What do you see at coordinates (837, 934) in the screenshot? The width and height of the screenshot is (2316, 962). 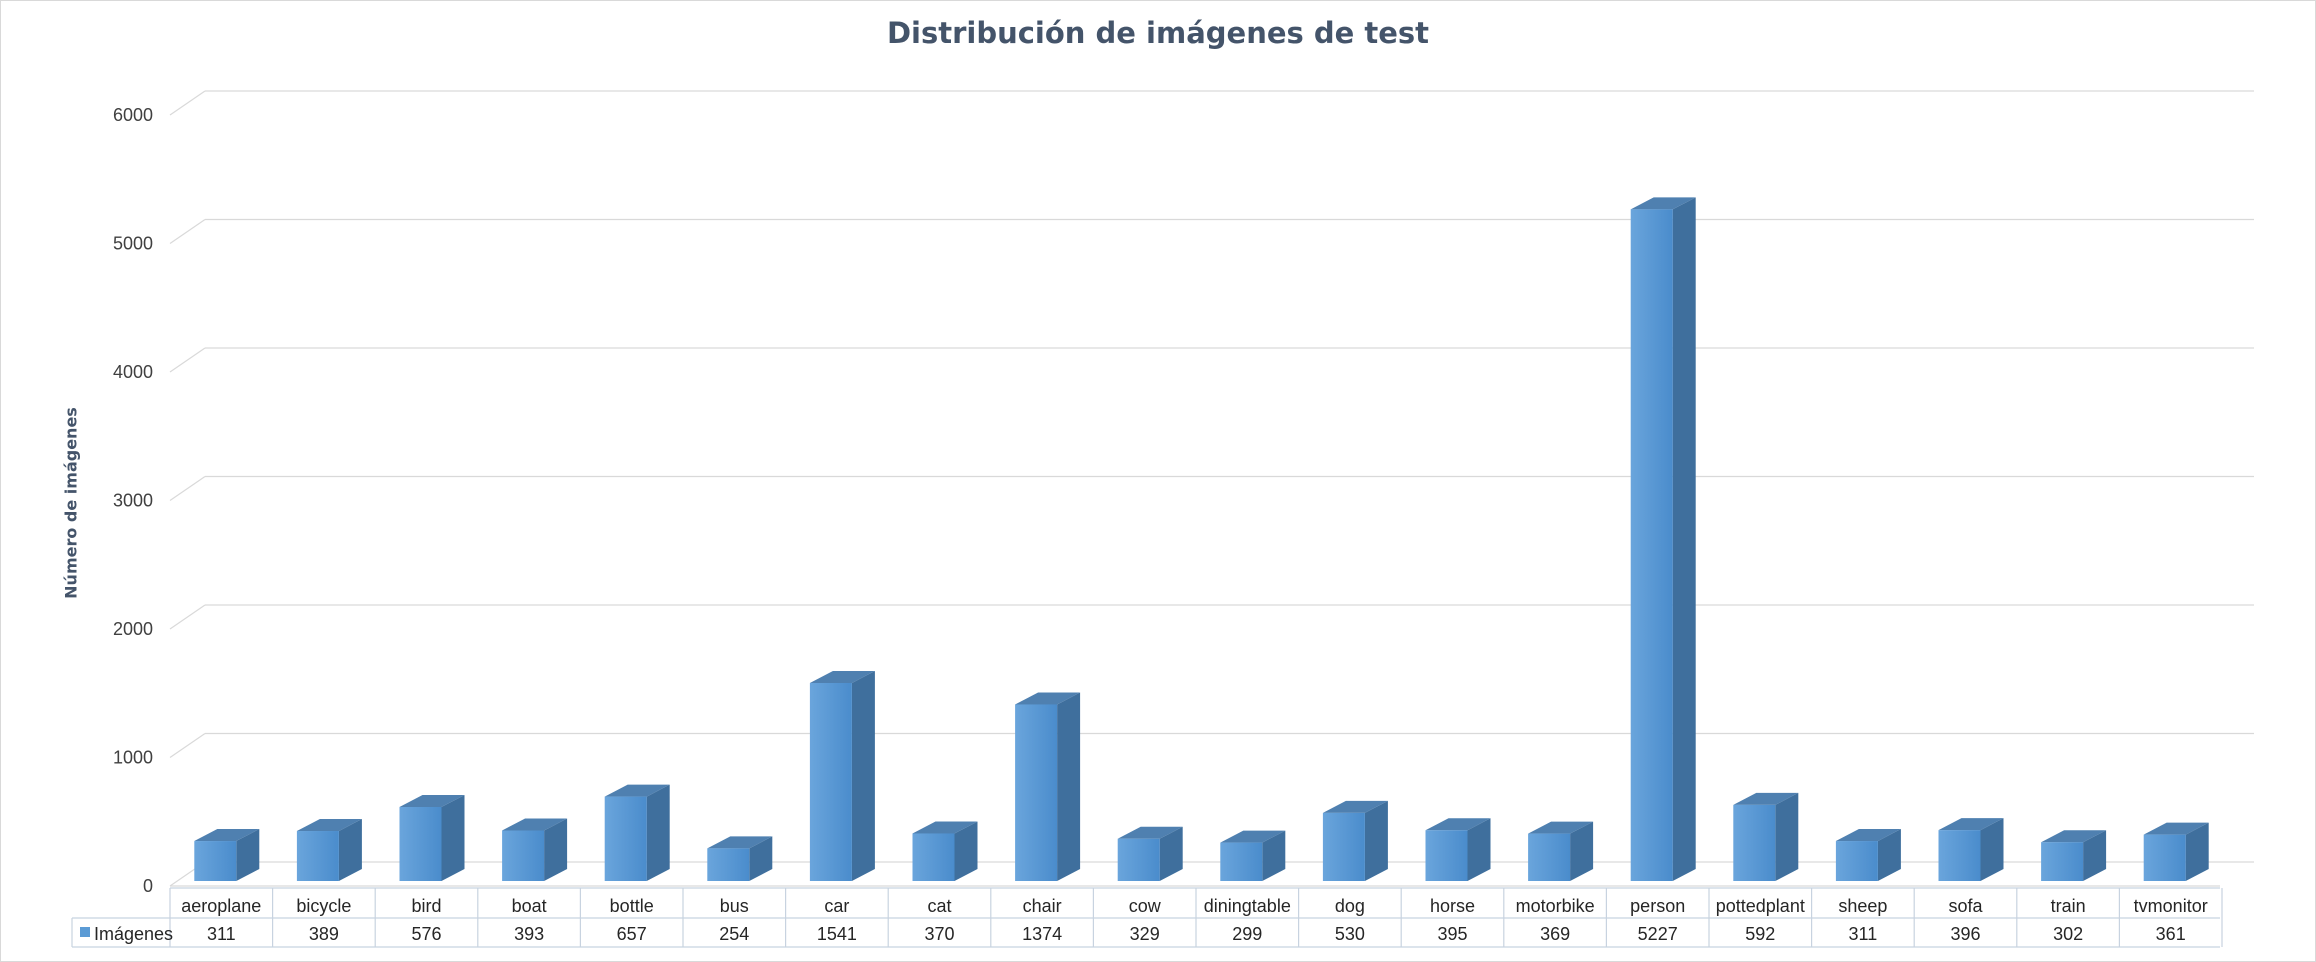 I see `data-label: 1541` at bounding box center [837, 934].